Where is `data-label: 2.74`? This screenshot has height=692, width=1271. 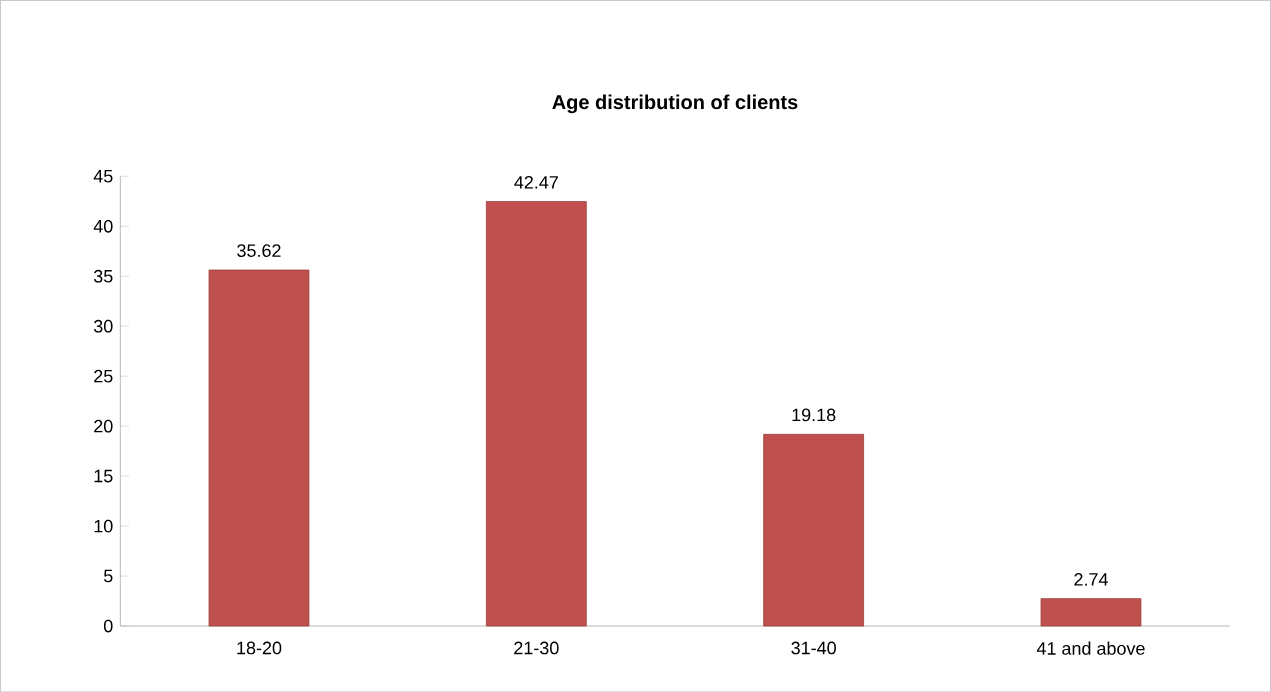 data-label: 2.74 is located at coordinates (1091, 579).